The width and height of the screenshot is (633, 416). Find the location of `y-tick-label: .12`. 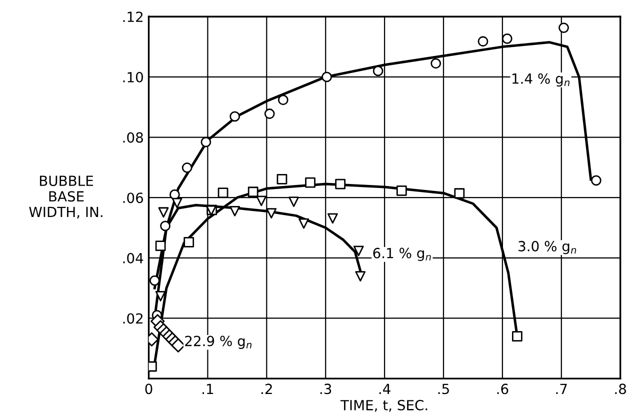

y-tick-label: .12 is located at coordinates (133, 17).